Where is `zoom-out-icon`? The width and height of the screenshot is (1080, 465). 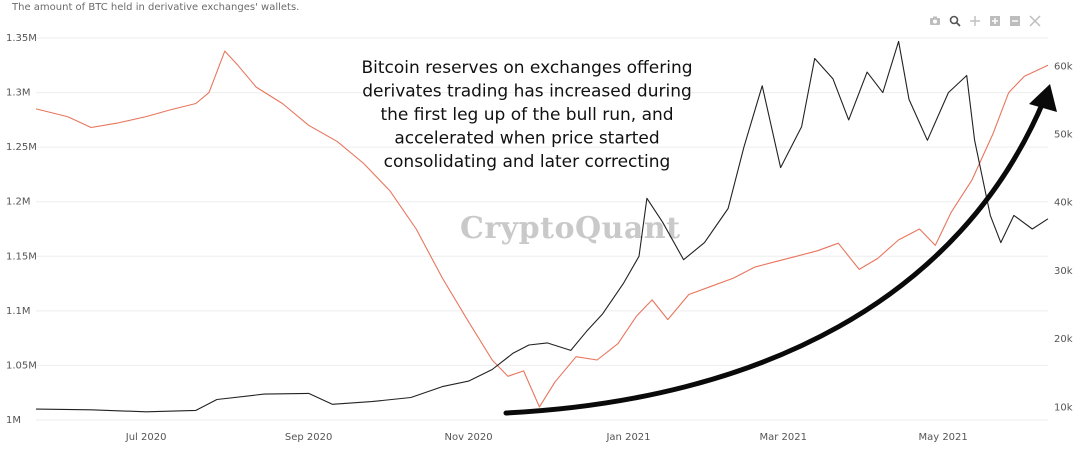 zoom-out-icon is located at coordinates (1015, 21).